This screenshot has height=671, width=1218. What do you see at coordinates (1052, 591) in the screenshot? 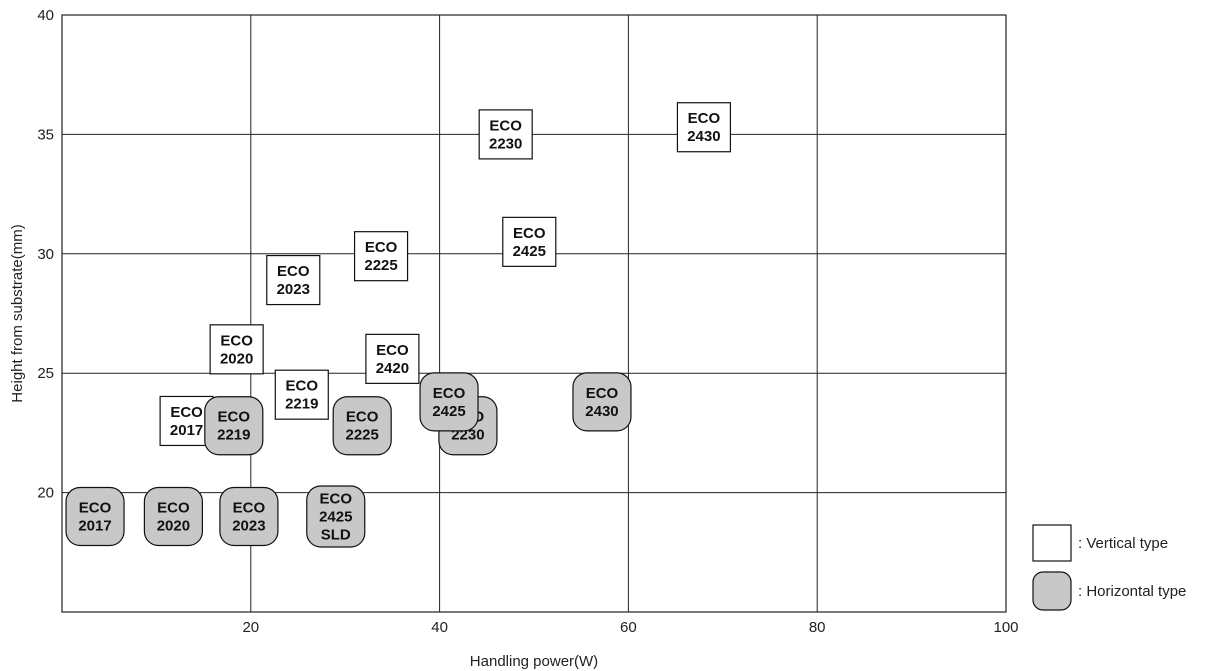
I see `legend-rounded-icon` at bounding box center [1052, 591].